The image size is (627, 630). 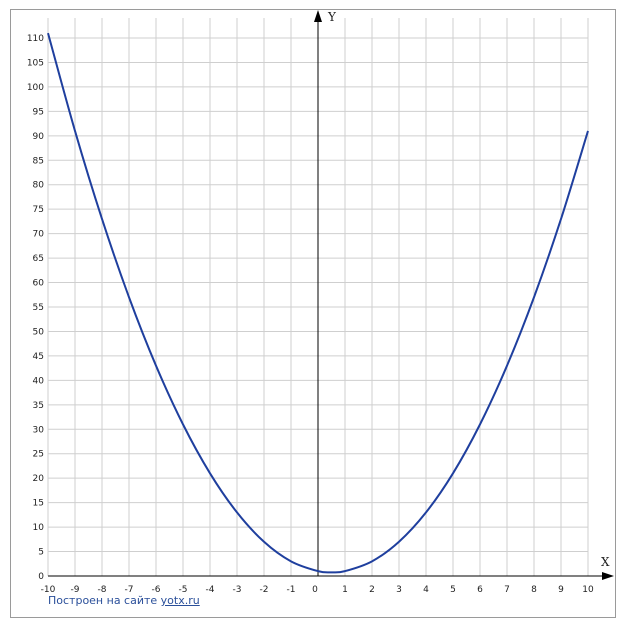 I want to click on x-tick-label: -3, so click(x=237, y=590).